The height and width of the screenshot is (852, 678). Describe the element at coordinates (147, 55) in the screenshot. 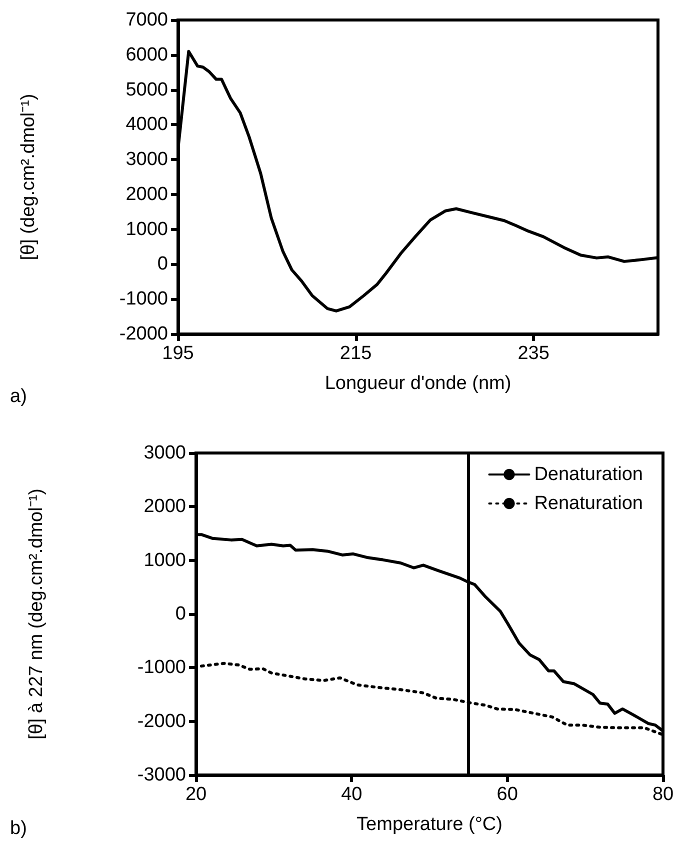

I see `y-tick-label: 6000` at that location.